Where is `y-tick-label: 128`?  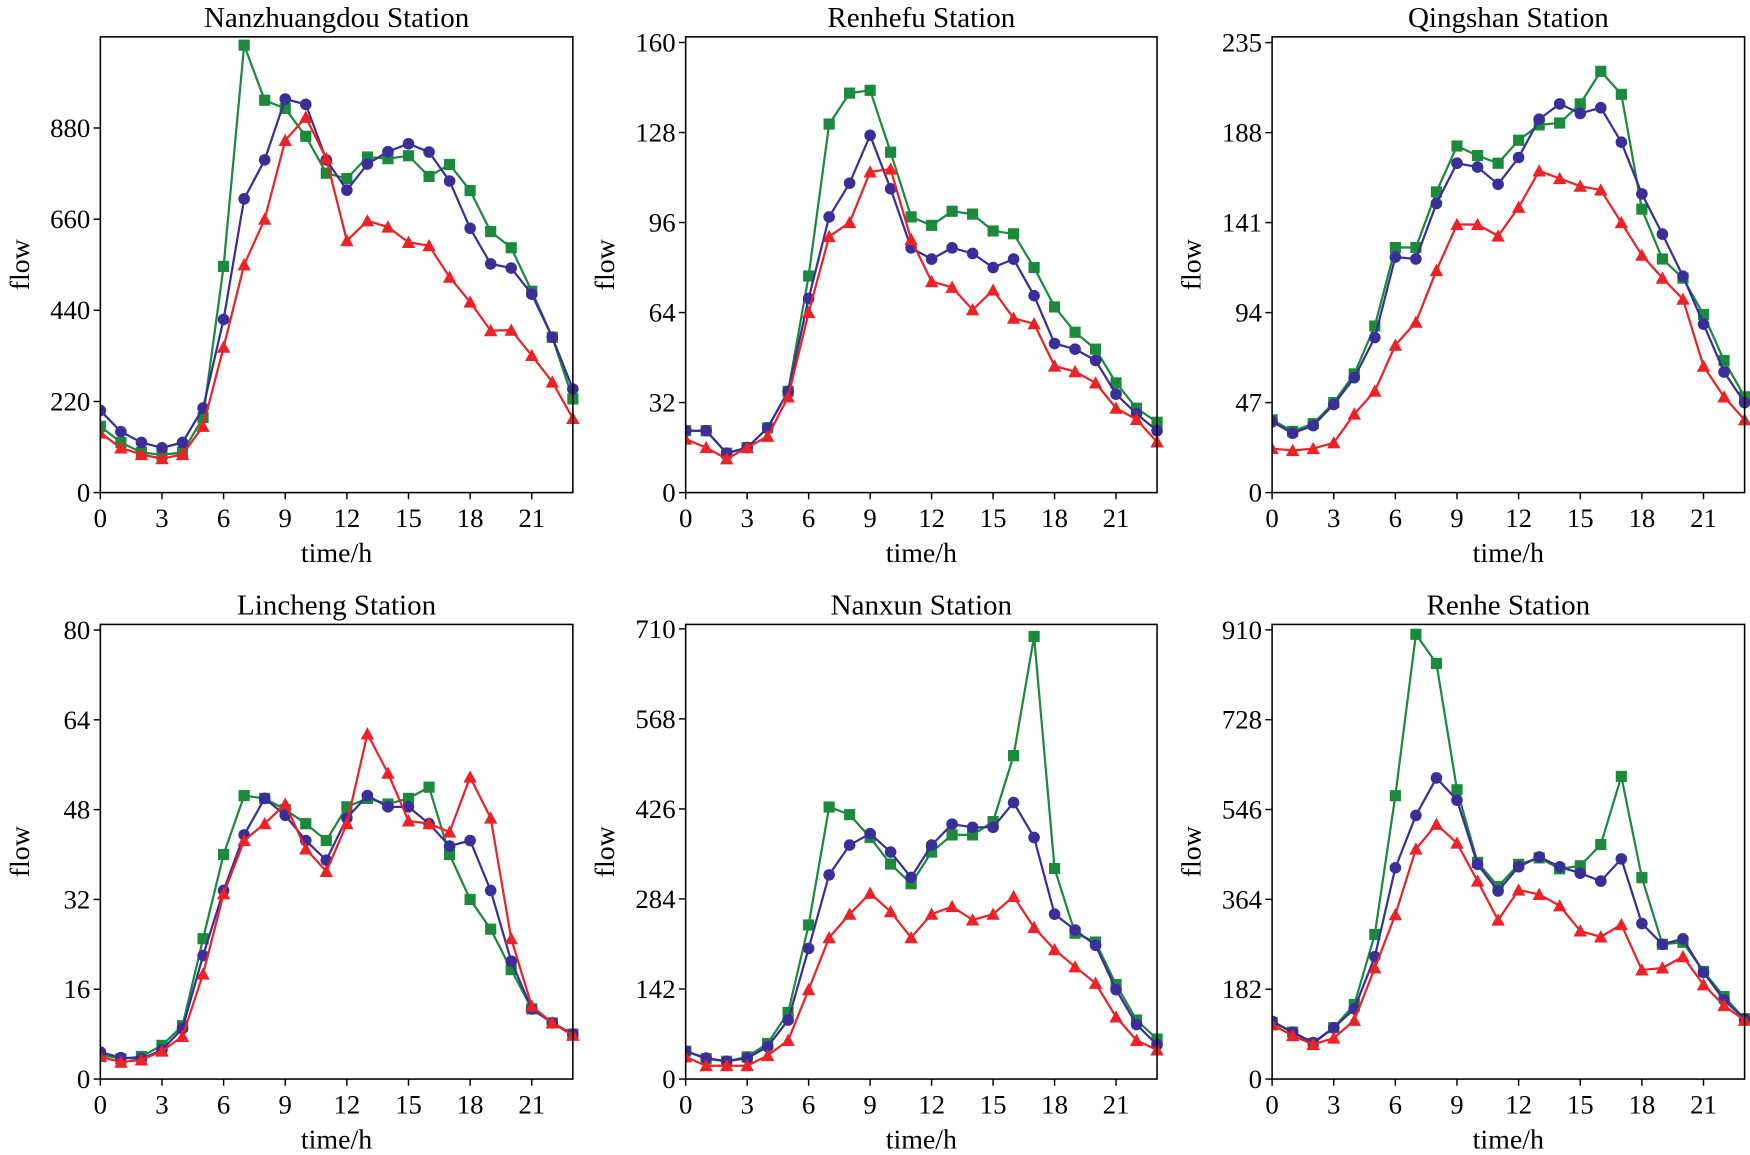
y-tick-label: 128 is located at coordinates (655, 132).